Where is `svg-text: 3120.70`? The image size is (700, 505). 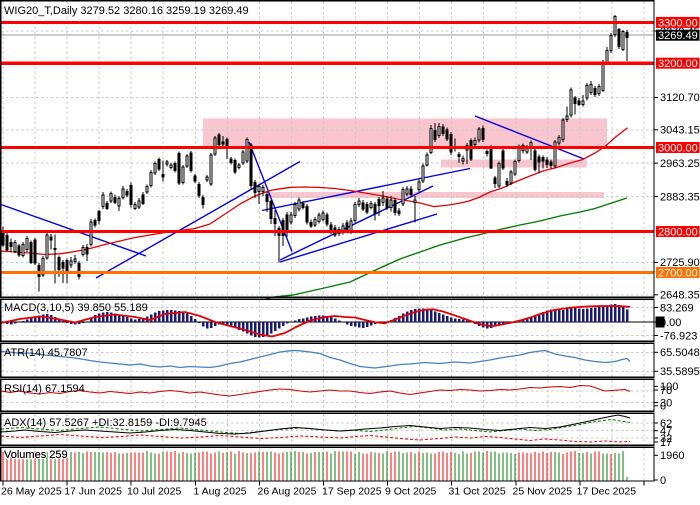
svg-text: 3120.70 is located at coordinates (680, 98).